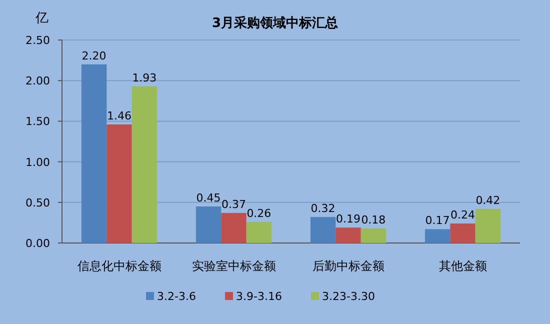  I want to click on data-label: 2.20, so click(94, 55).